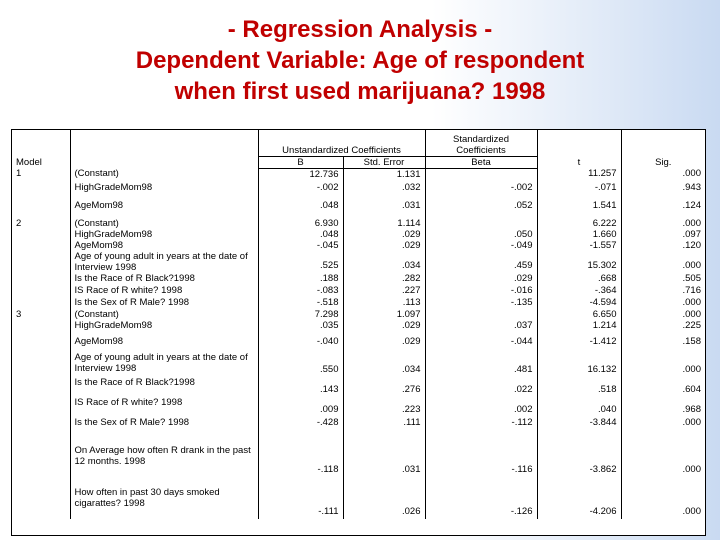 The image size is (720, 540). Describe the element at coordinates (578, 364) in the screenshot. I see `cell-t: 16.132` at that location.